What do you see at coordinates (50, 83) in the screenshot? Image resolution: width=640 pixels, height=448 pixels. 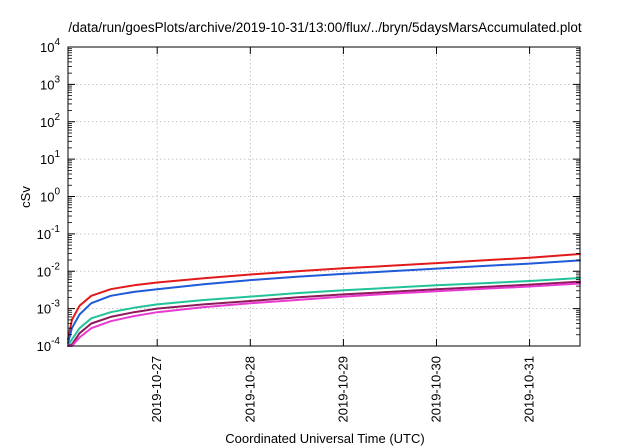 I see `y-tick-label: 10³` at bounding box center [50, 83].